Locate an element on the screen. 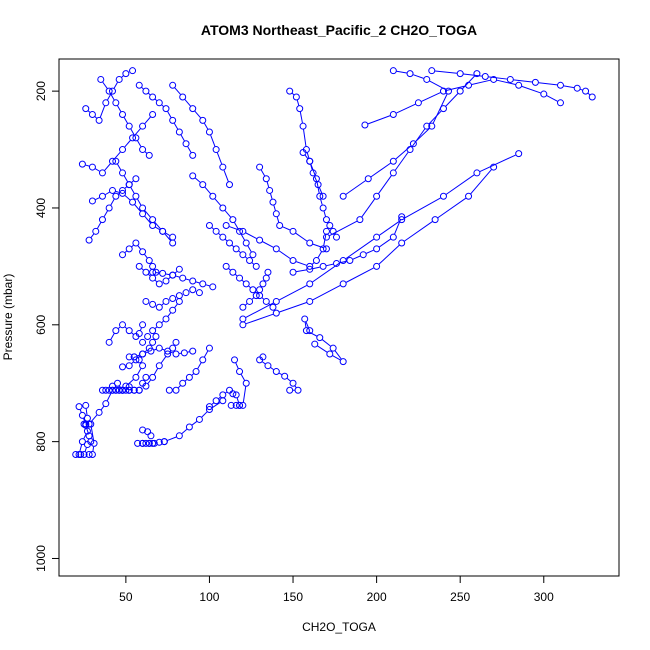 This screenshot has width=650, height=650. x-tick-label: 300 is located at coordinates (544, 597).